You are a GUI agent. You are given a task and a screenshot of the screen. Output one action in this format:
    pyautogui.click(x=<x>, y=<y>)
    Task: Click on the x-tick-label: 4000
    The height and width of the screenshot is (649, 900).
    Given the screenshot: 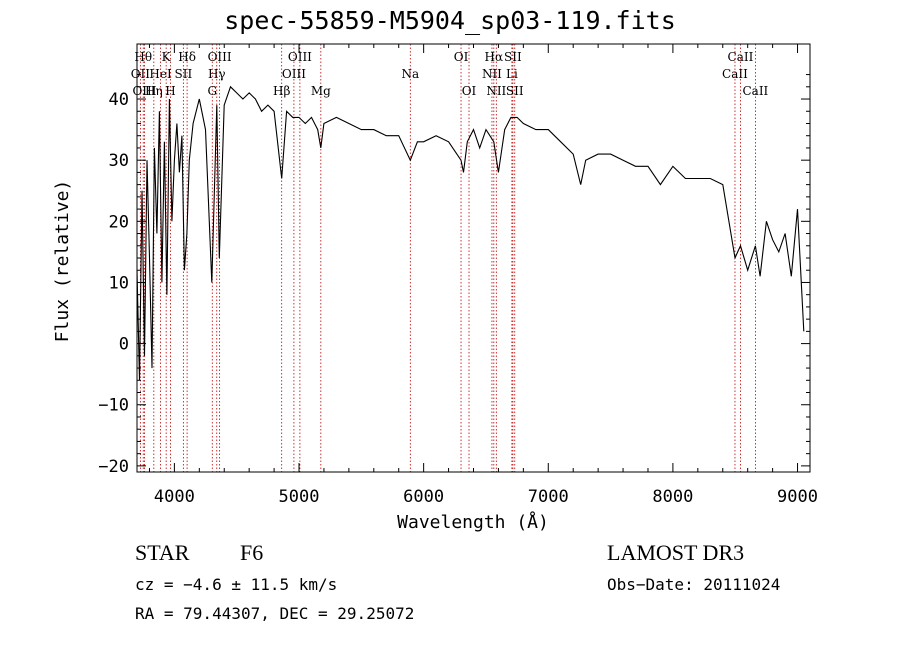 What is the action you would take?
    pyautogui.click(x=174, y=497)
    